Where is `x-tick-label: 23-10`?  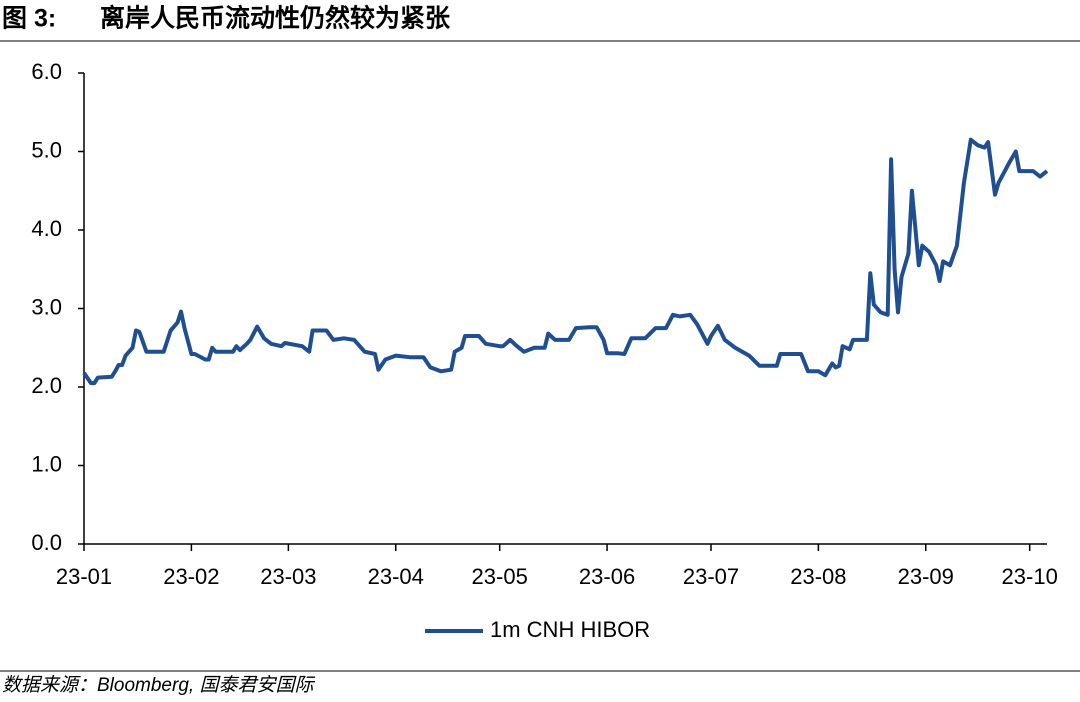
x-tick-label: 23-10 is located at coordinates (1030, 576).